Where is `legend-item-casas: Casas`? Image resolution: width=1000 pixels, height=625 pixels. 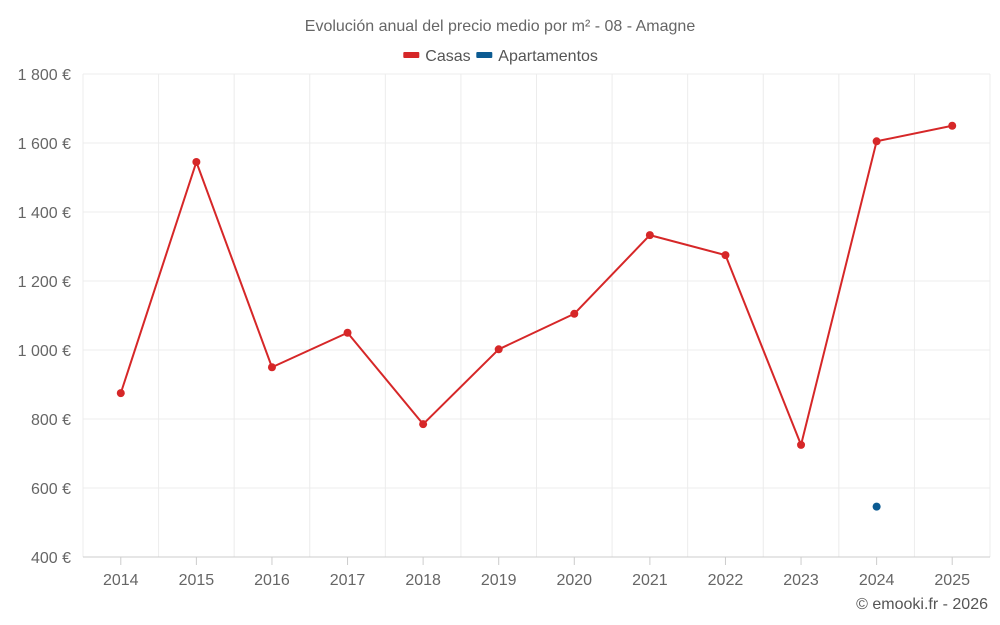
legend-item-casas: Casas is located at coordinates (437, 56).